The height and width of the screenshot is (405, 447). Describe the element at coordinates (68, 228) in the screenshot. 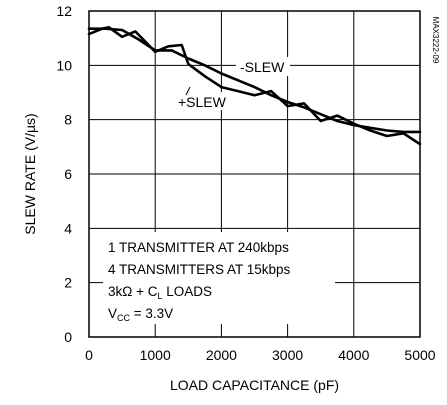

I see `y-tick-label: 4` at that location.